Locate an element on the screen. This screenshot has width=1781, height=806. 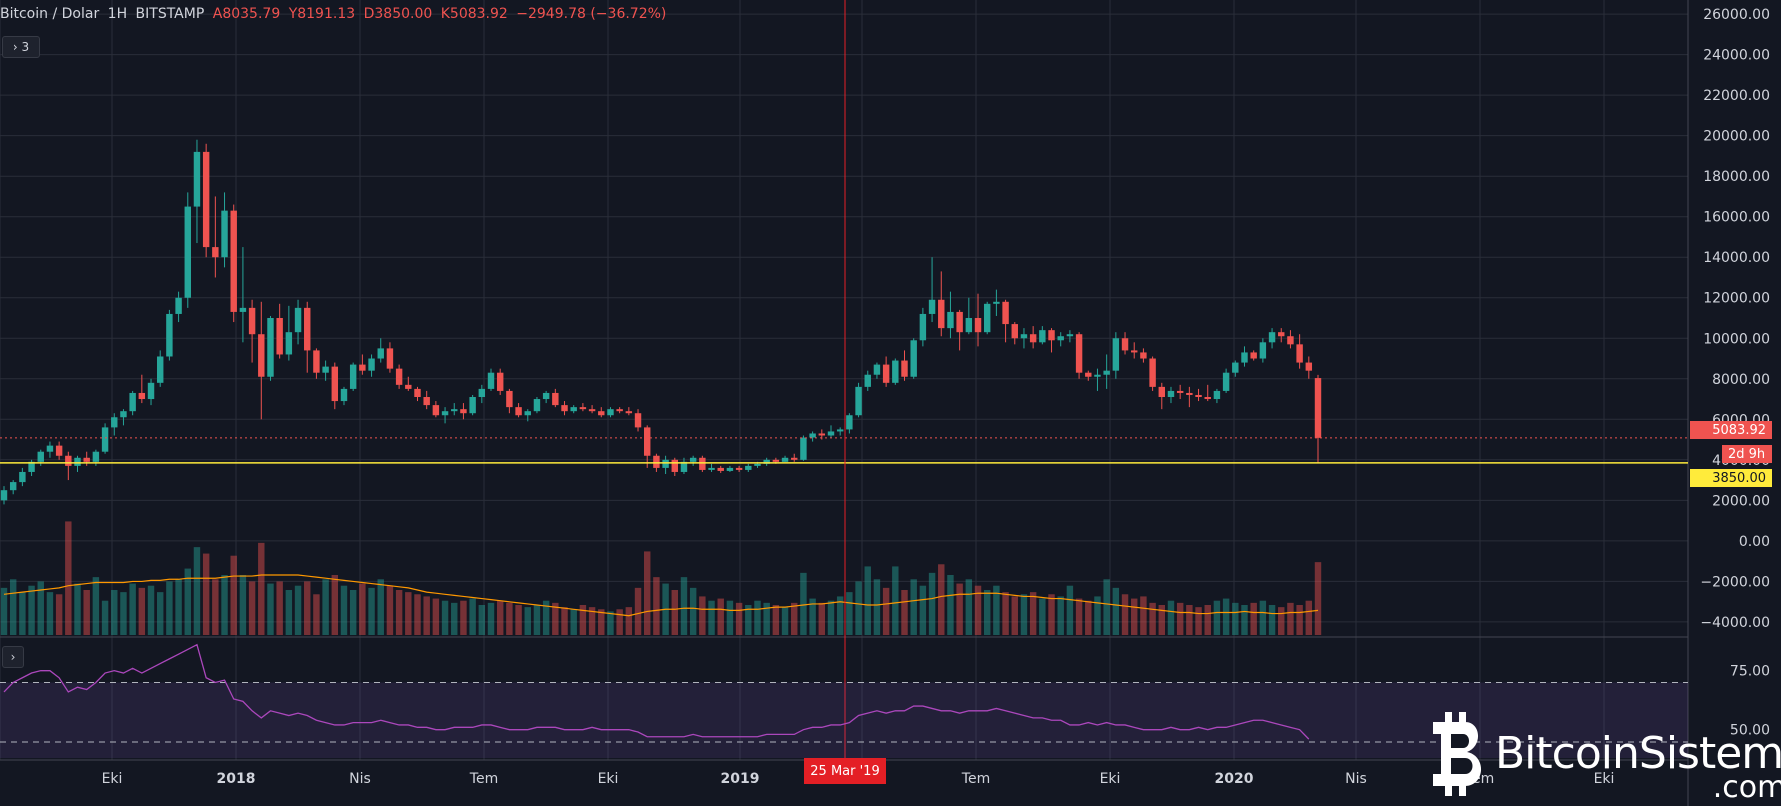
time-axis: Eki 2018 Nis Tem Eki 2019 Tem Eki 2020 Nis Tem Eki is located at coordinates (858, 779).